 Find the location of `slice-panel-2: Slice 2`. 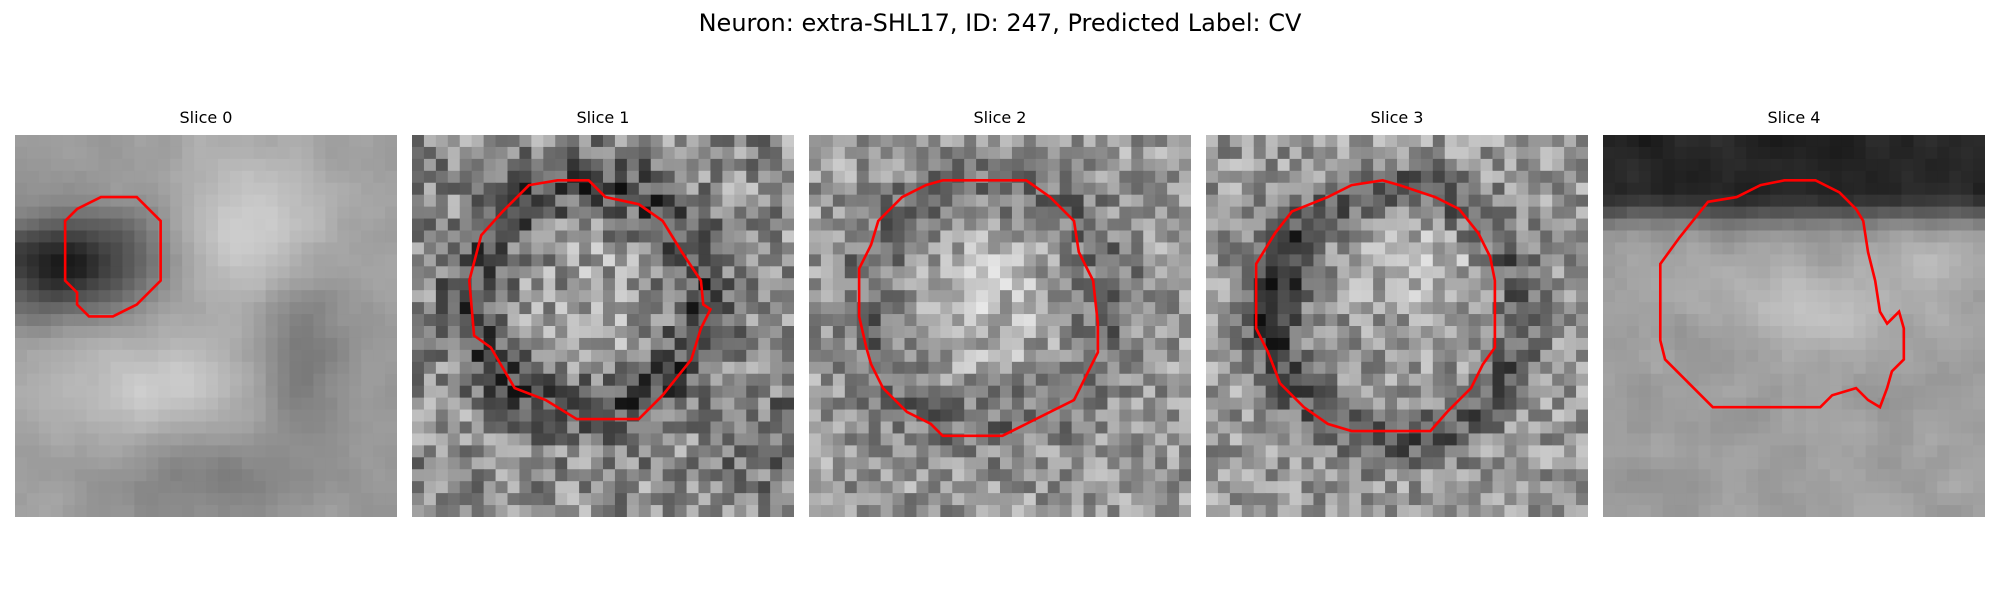

slice-panel-2: Slice 2 is located at coordinates (1000, 312).